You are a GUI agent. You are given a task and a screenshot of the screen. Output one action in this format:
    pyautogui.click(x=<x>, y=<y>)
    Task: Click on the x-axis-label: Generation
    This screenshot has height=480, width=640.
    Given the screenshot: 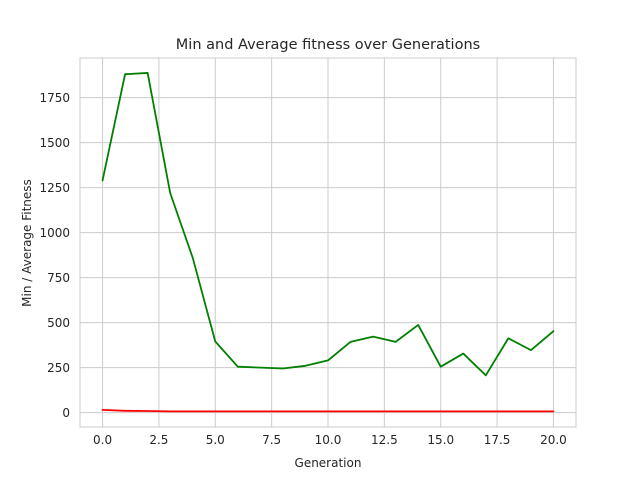 What is the action you would take?
    pyautogui.click(x=328, y=463)
    